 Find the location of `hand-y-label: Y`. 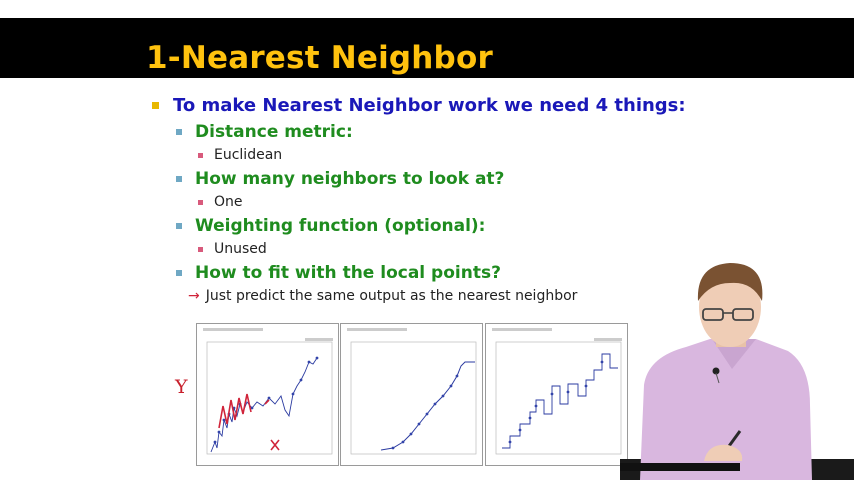

hand-y-label: Y is located at coordinates (181, 387).